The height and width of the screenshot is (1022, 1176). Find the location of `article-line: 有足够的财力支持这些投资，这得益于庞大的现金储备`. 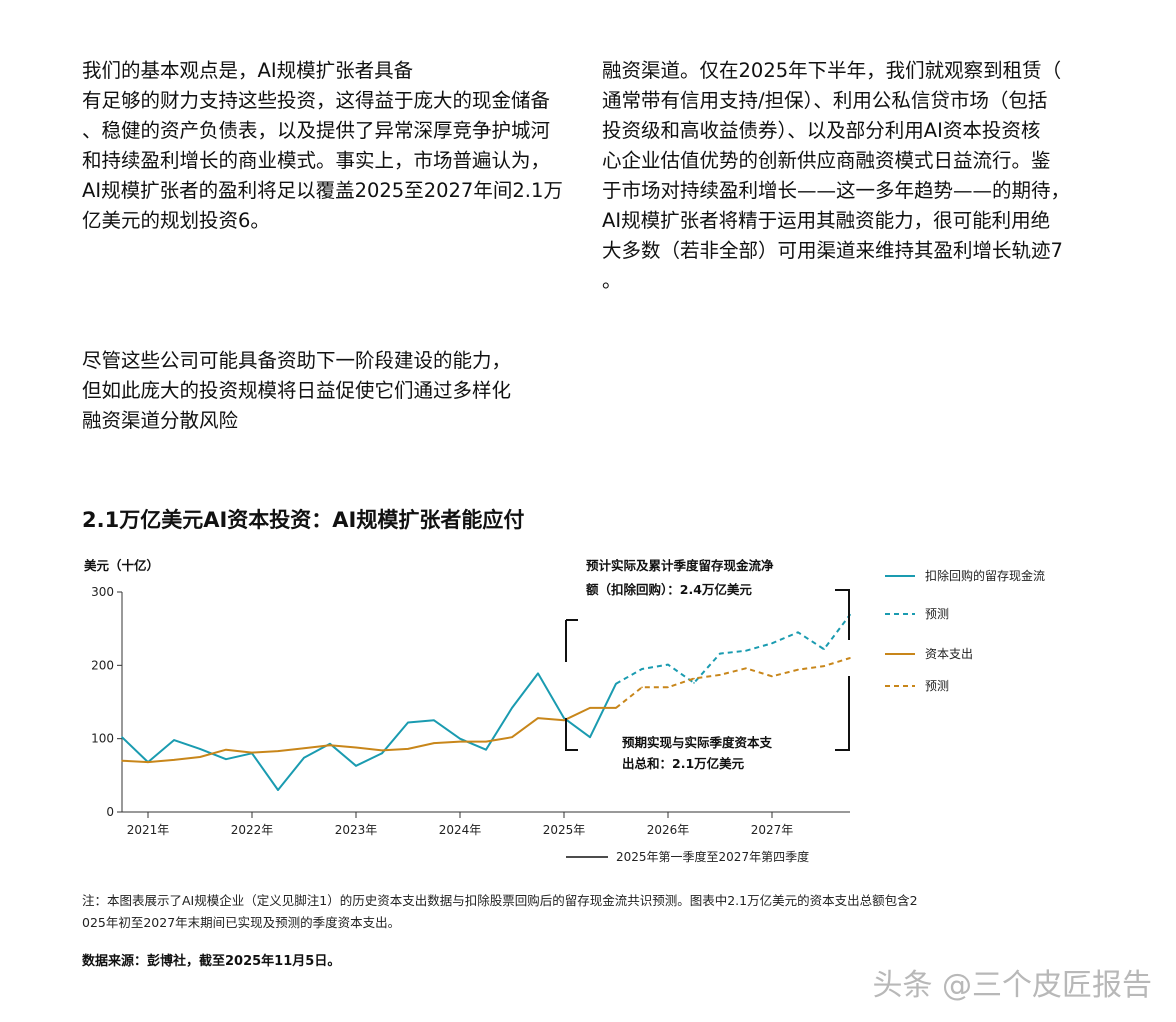

article-line: 有足够的财力支持这些投资，这得益于庞大的现金储备 is located at coordinates (316, 100).